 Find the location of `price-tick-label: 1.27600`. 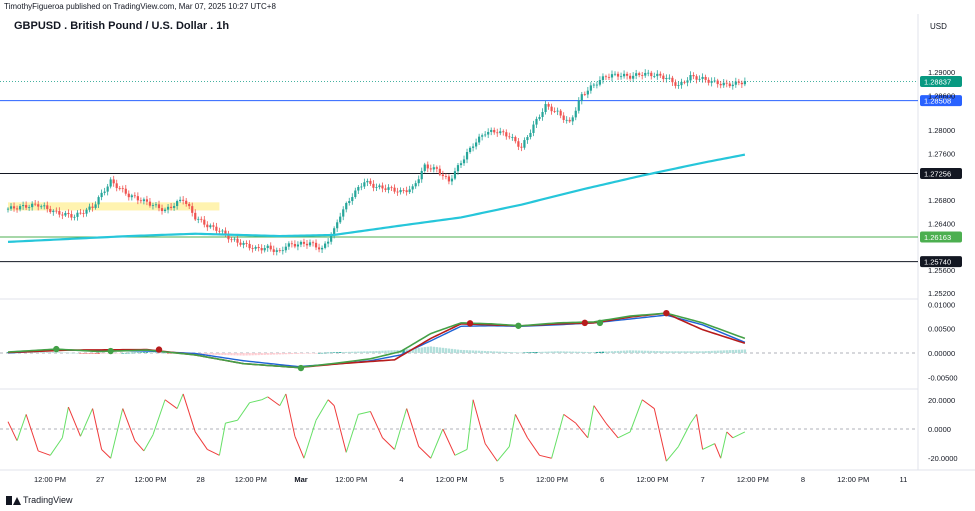

price-tick-label: 1.27600 is located at coordinates (941, 153).